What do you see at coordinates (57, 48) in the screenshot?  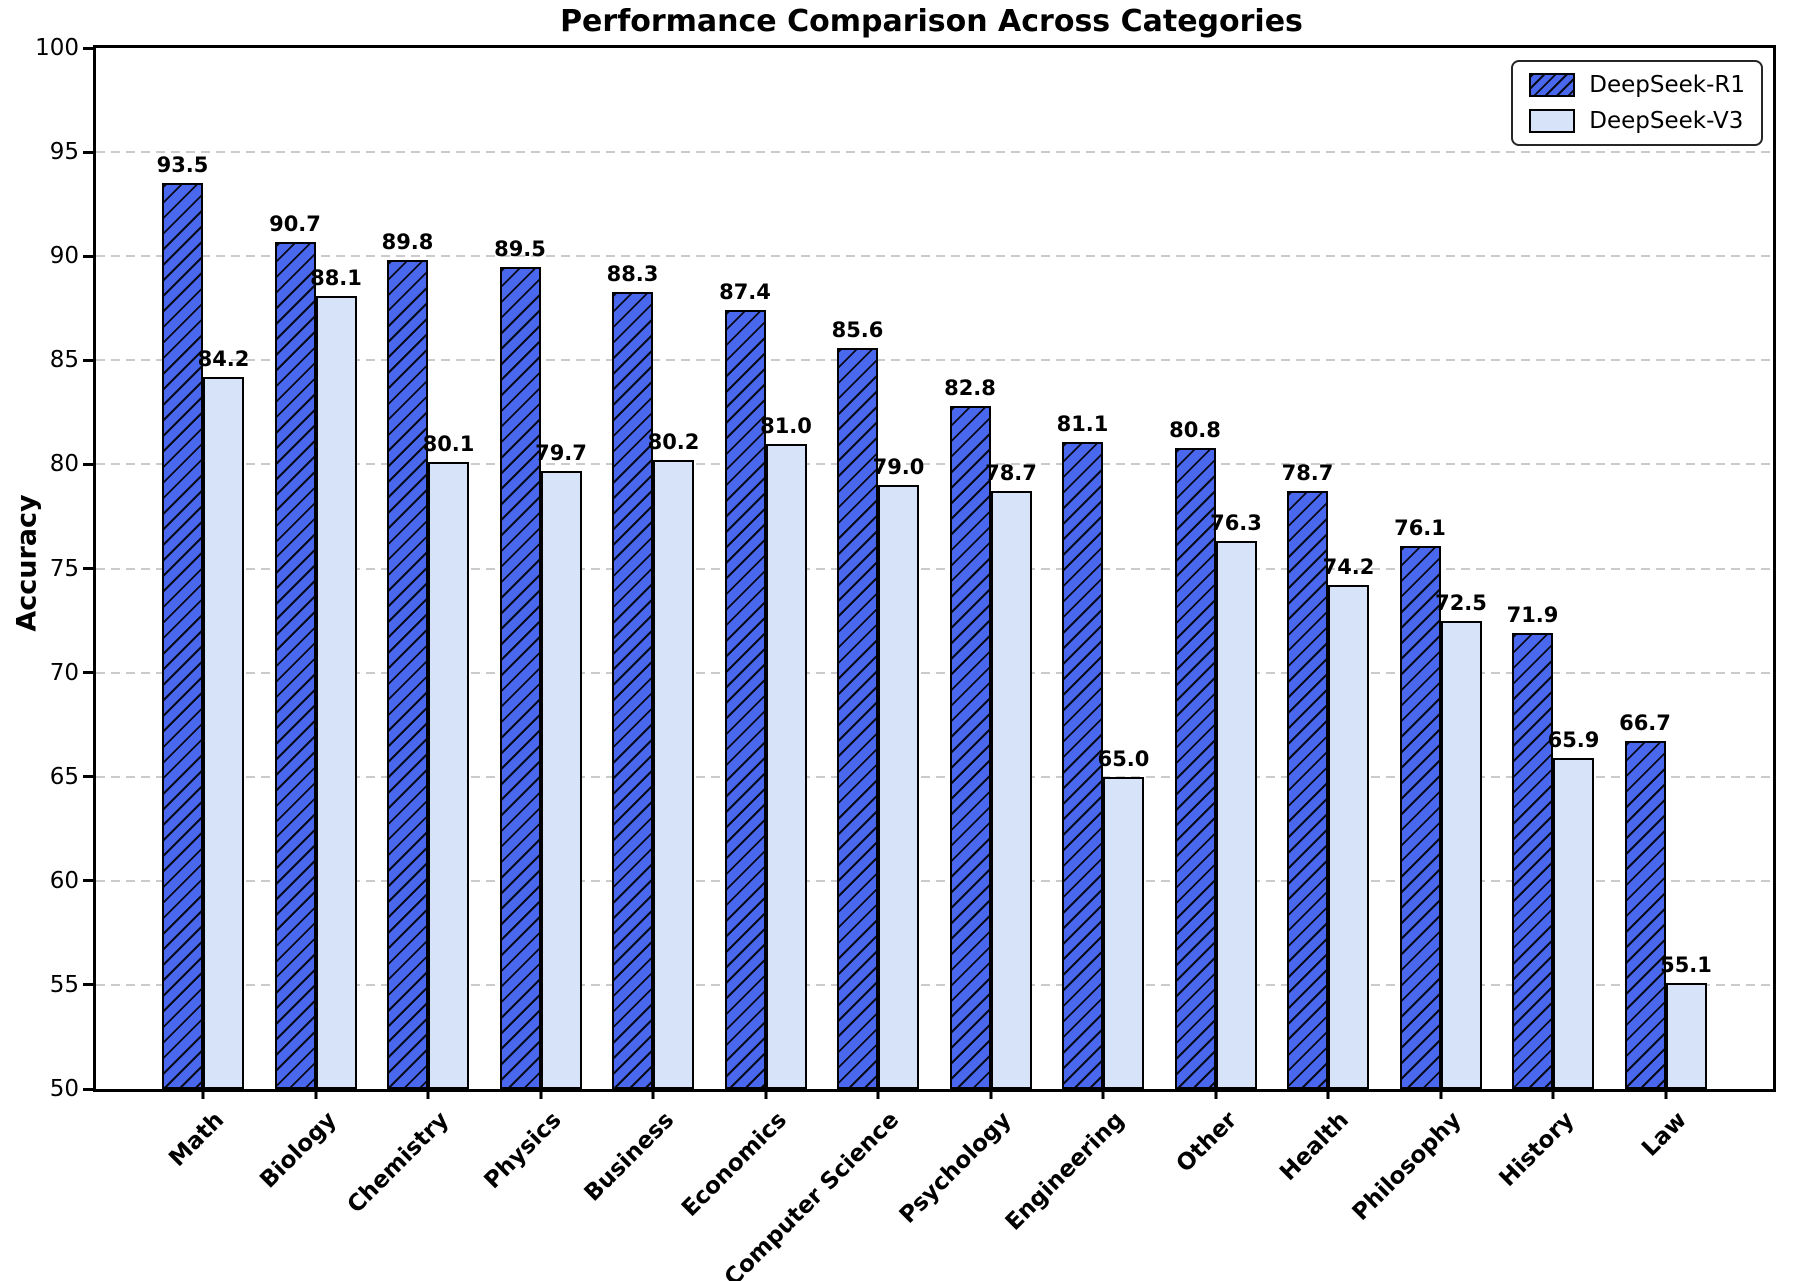 I see `y-tick-label: 100` at bounding box center [57, 48].